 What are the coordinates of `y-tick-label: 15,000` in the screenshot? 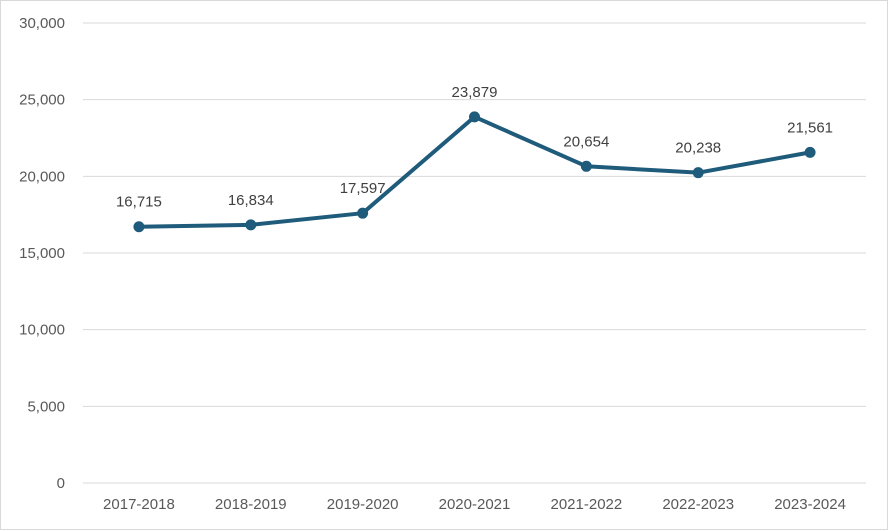 It's located at (42, 253).